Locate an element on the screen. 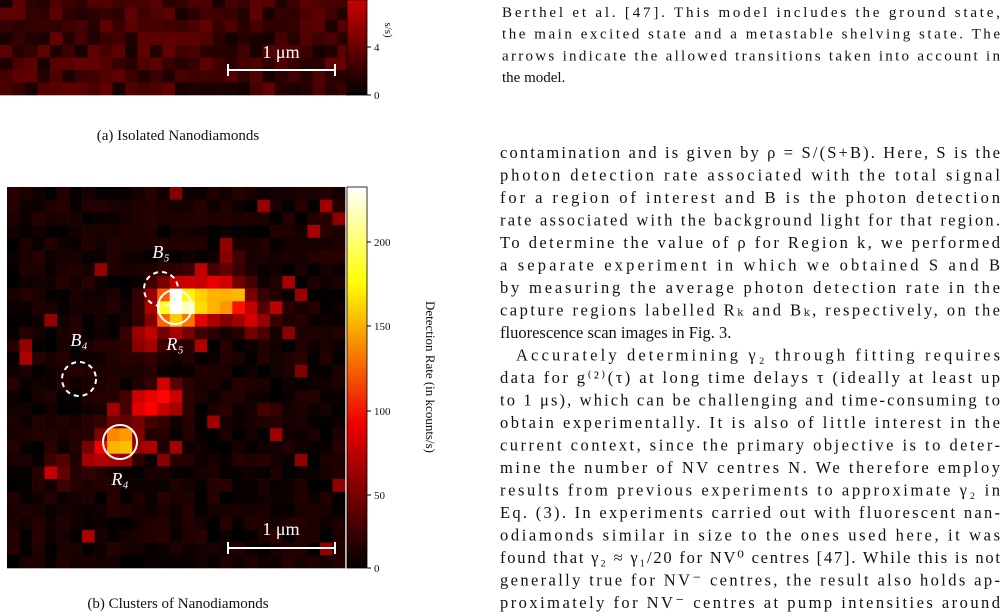 This screenshot has width=1005, height=616. colorbar-tick-label: 150 is located at coordinates (382, 327).